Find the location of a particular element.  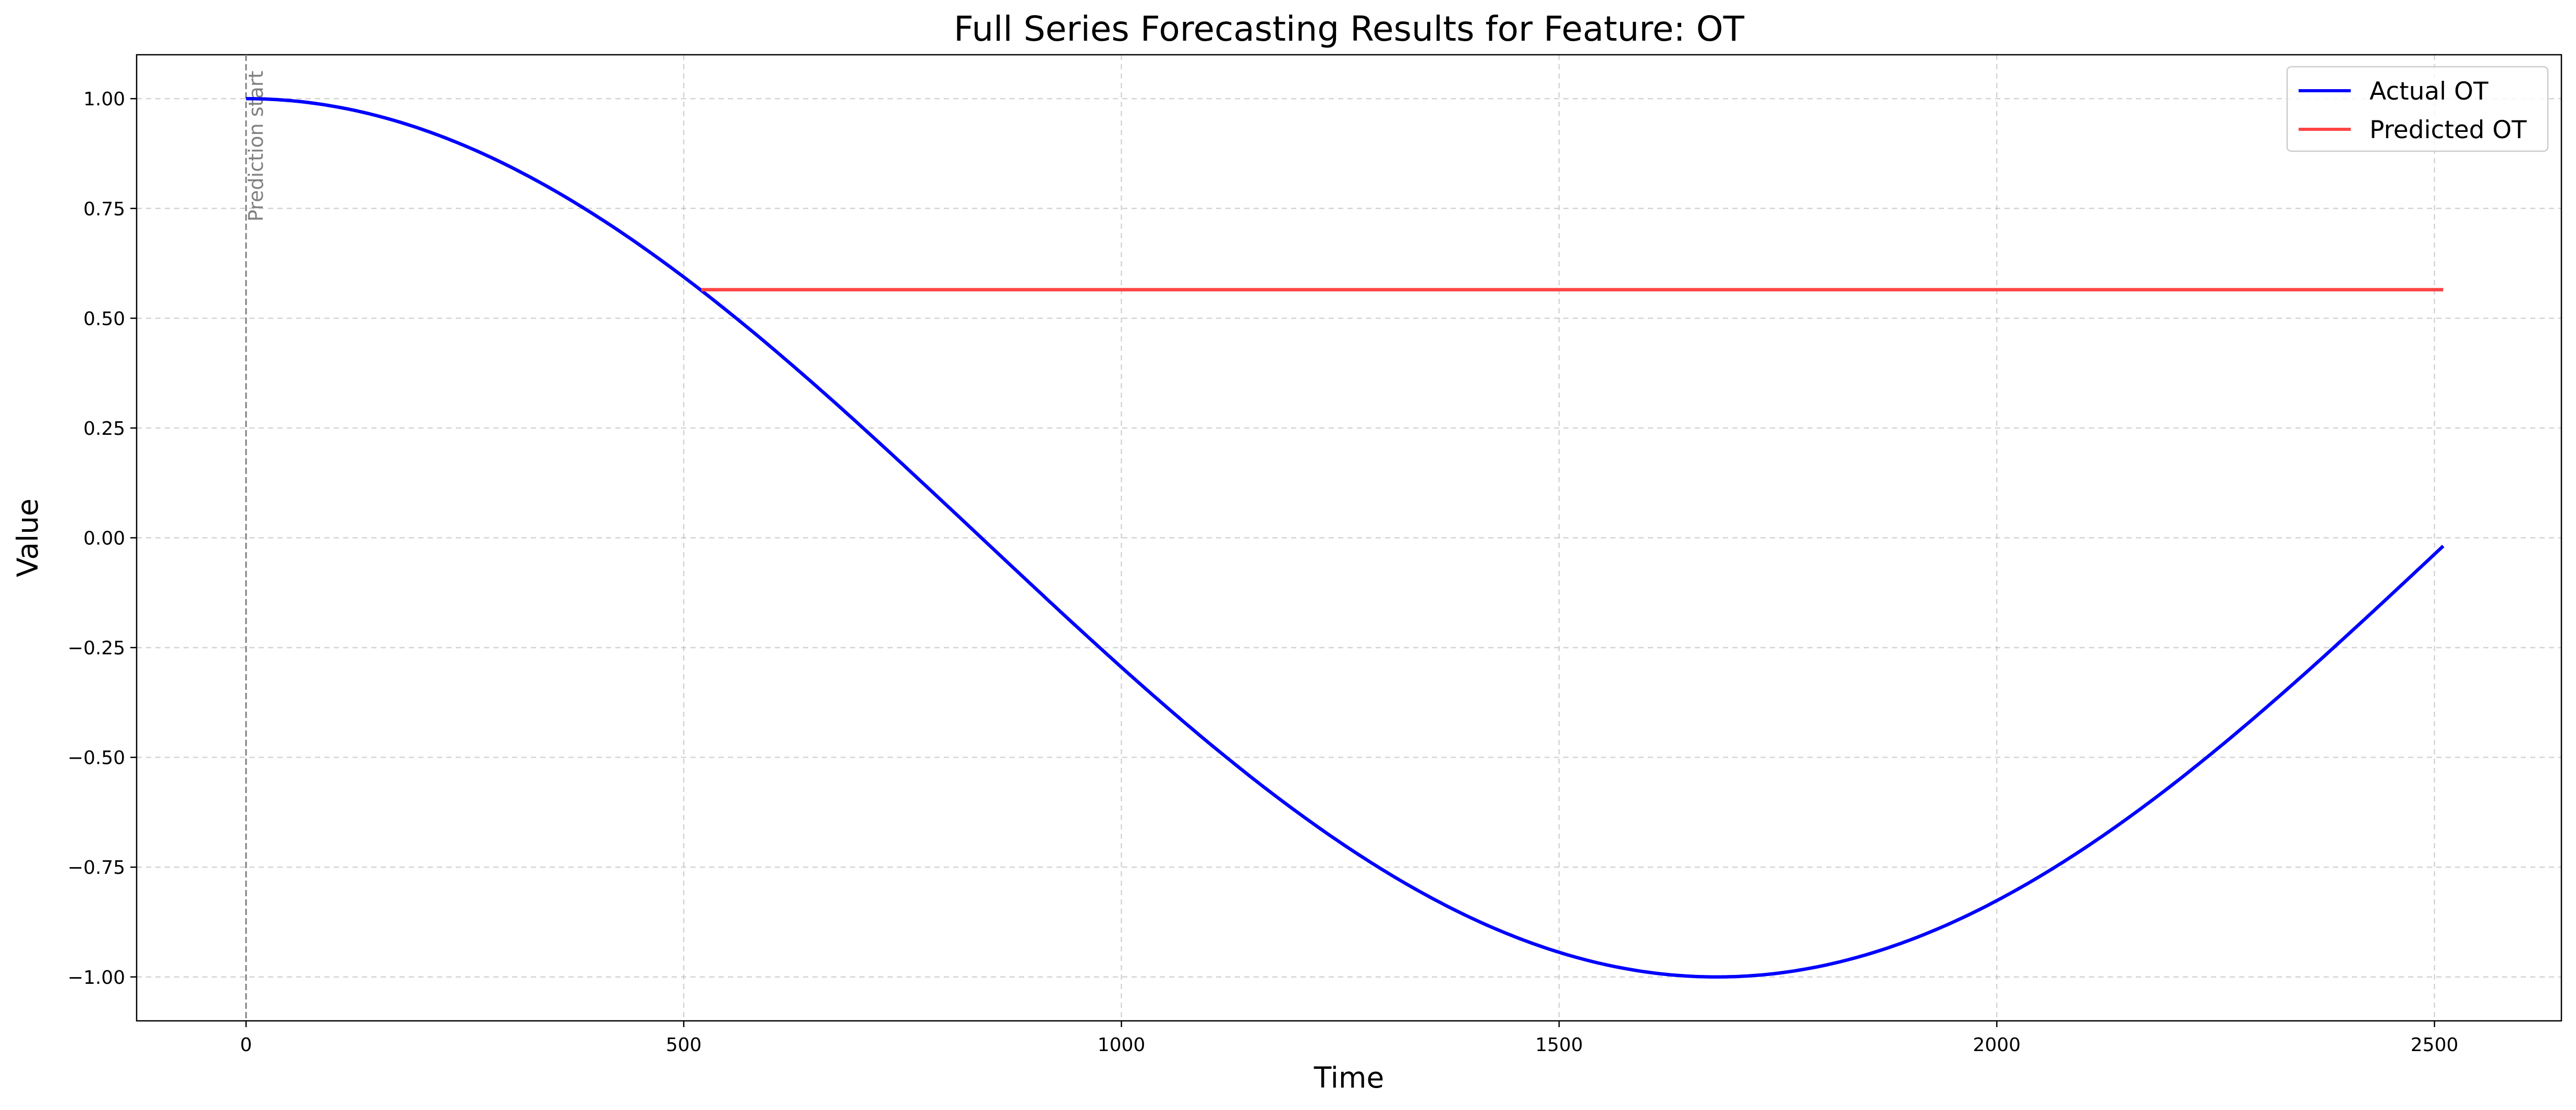

y-axis-title: Value is located at coordinates (27, 537).